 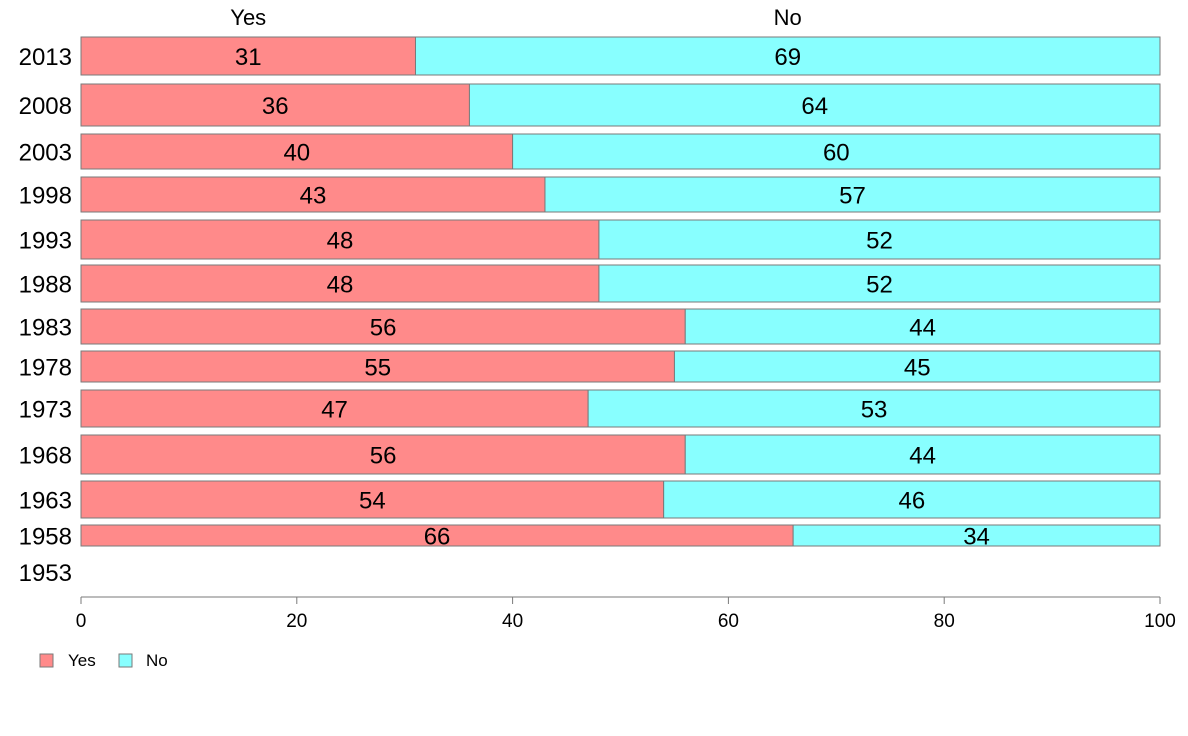 I want to click on year-label-1993: 1993, so click(x=45, y=241).